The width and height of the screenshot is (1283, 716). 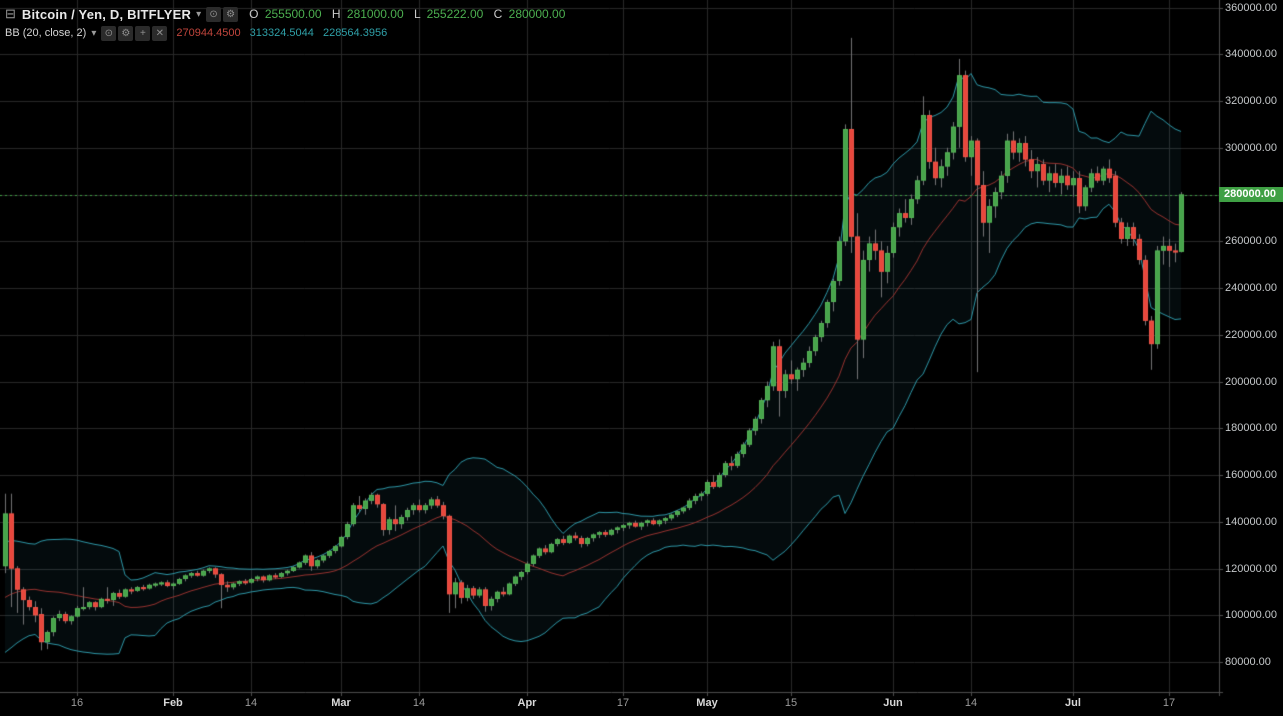 What do you see at coordinates (77, 703) in the screenshot?
I see `time-axis-label: 16` at bounding box center [77, 703].